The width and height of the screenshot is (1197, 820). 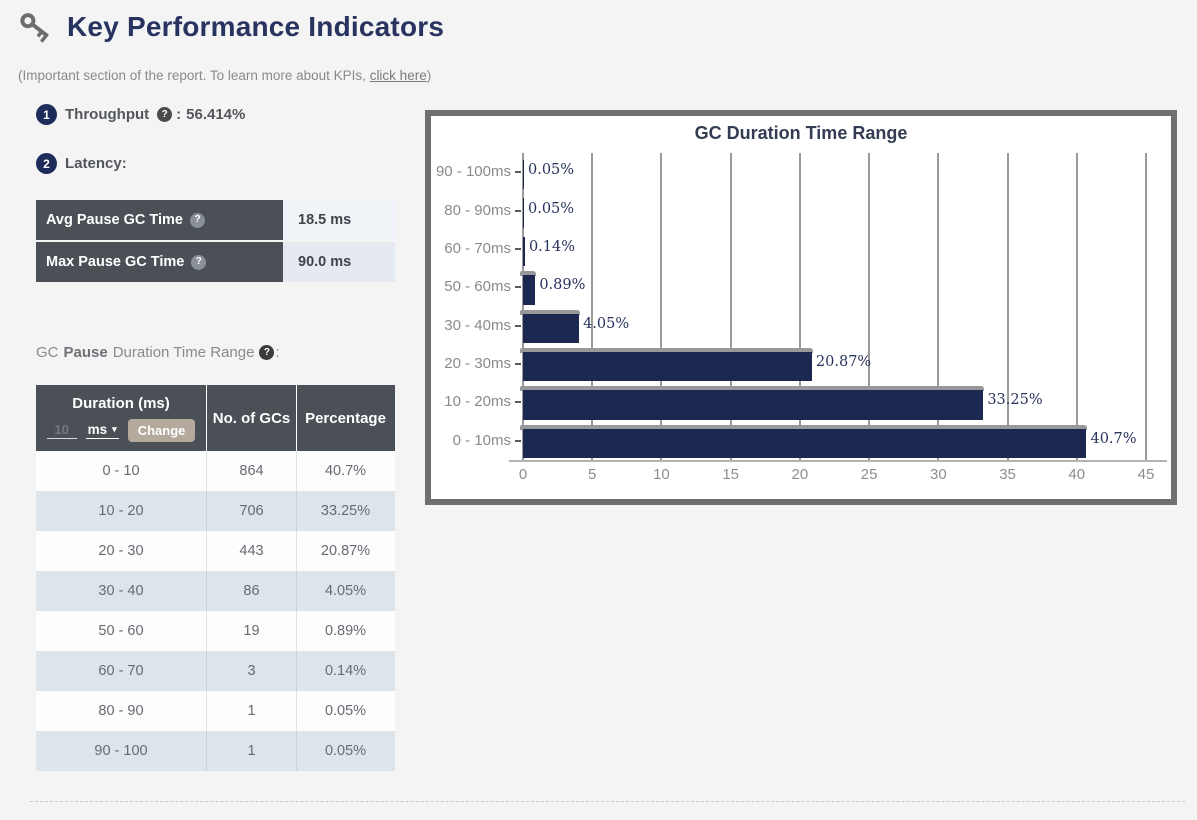 What do you see at coordinates (523, 474) in the screenshot?
I see `x-axis-tick-label: 0` at bounding box center [523, 474].